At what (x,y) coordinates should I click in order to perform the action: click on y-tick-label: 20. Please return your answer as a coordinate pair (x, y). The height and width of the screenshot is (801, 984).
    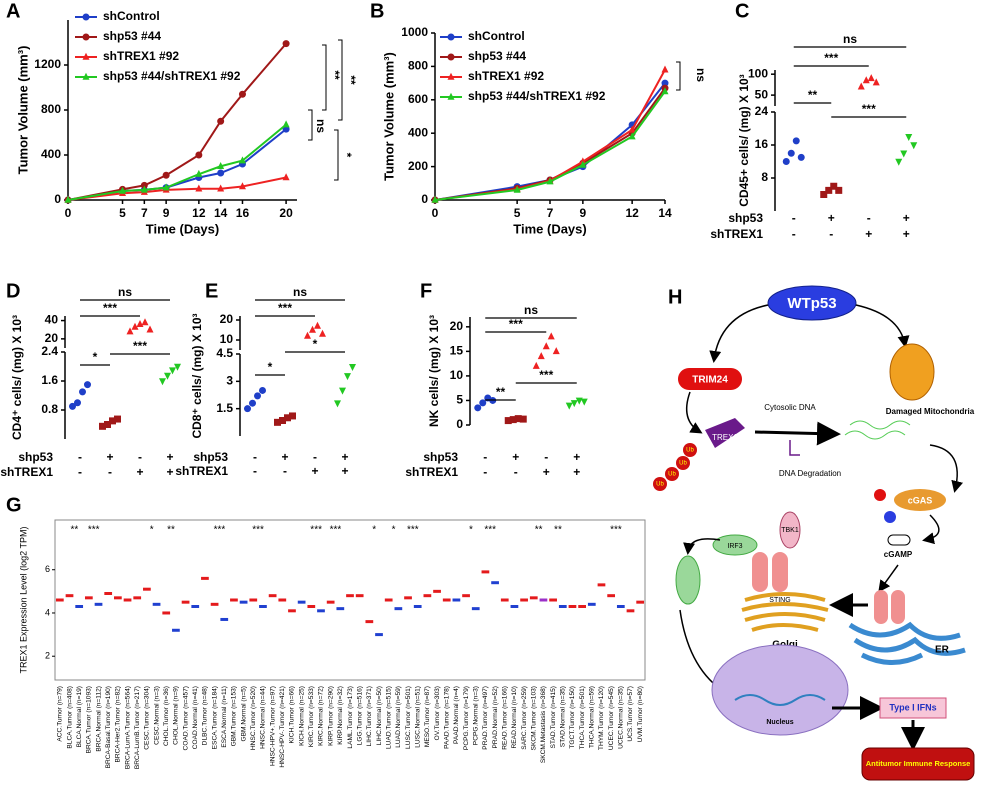
    Looking at the image, I should click on (227, 319).